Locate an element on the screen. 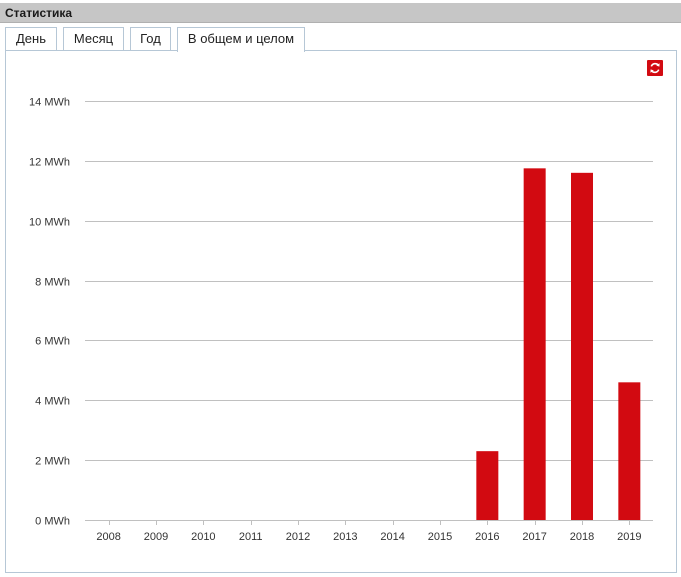 The height and width of the screenshot is (577, 681). refresh-icon is located at coordinates (655, 68).